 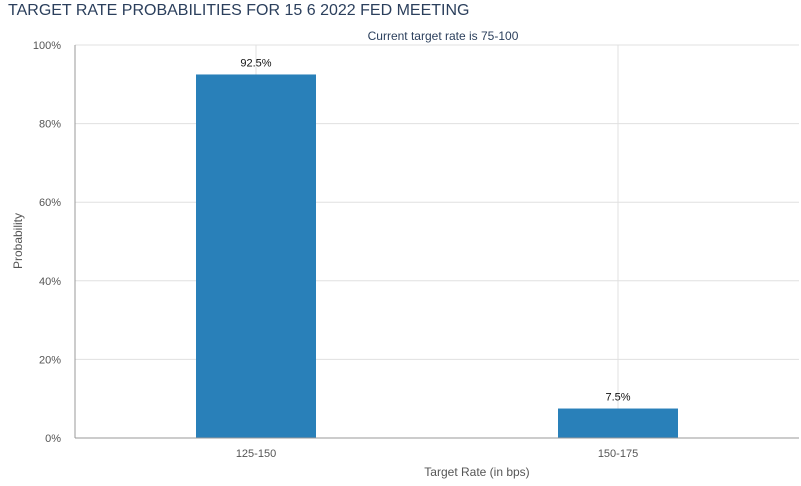 What do you see at coordinates (18, 241) in the screenshot?
I see `y-axis-title: Probability` at bounding box center [18, 241].